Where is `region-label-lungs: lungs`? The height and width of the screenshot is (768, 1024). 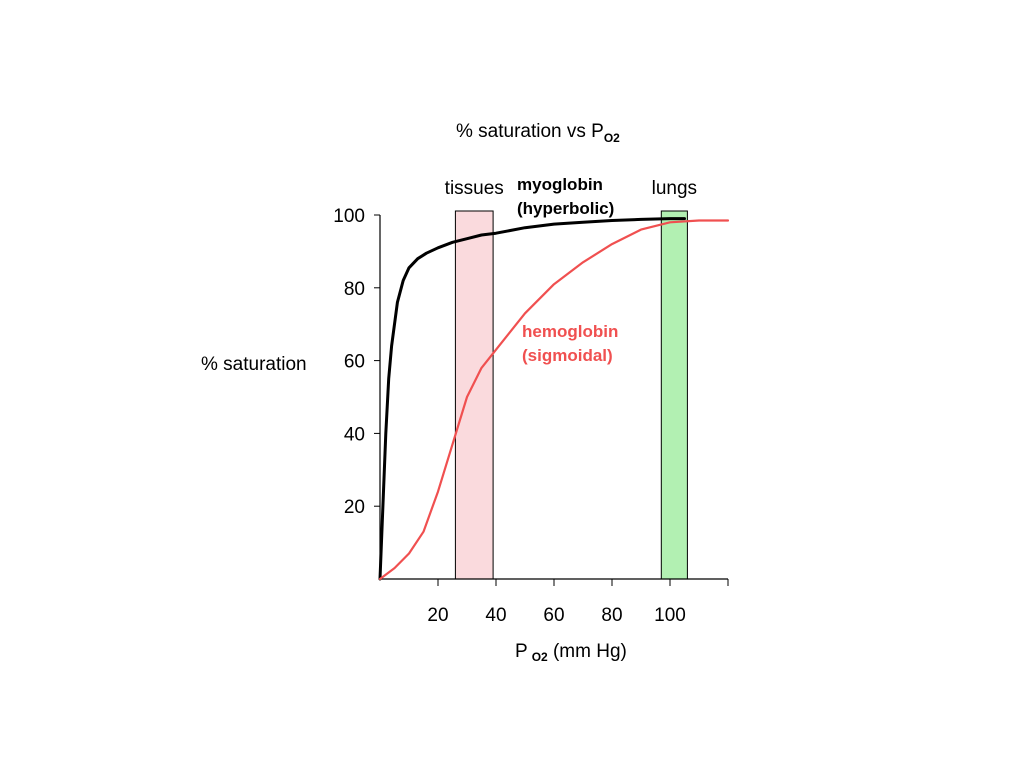 region-label-lungs: lungs is located at coordinates (674, 188).